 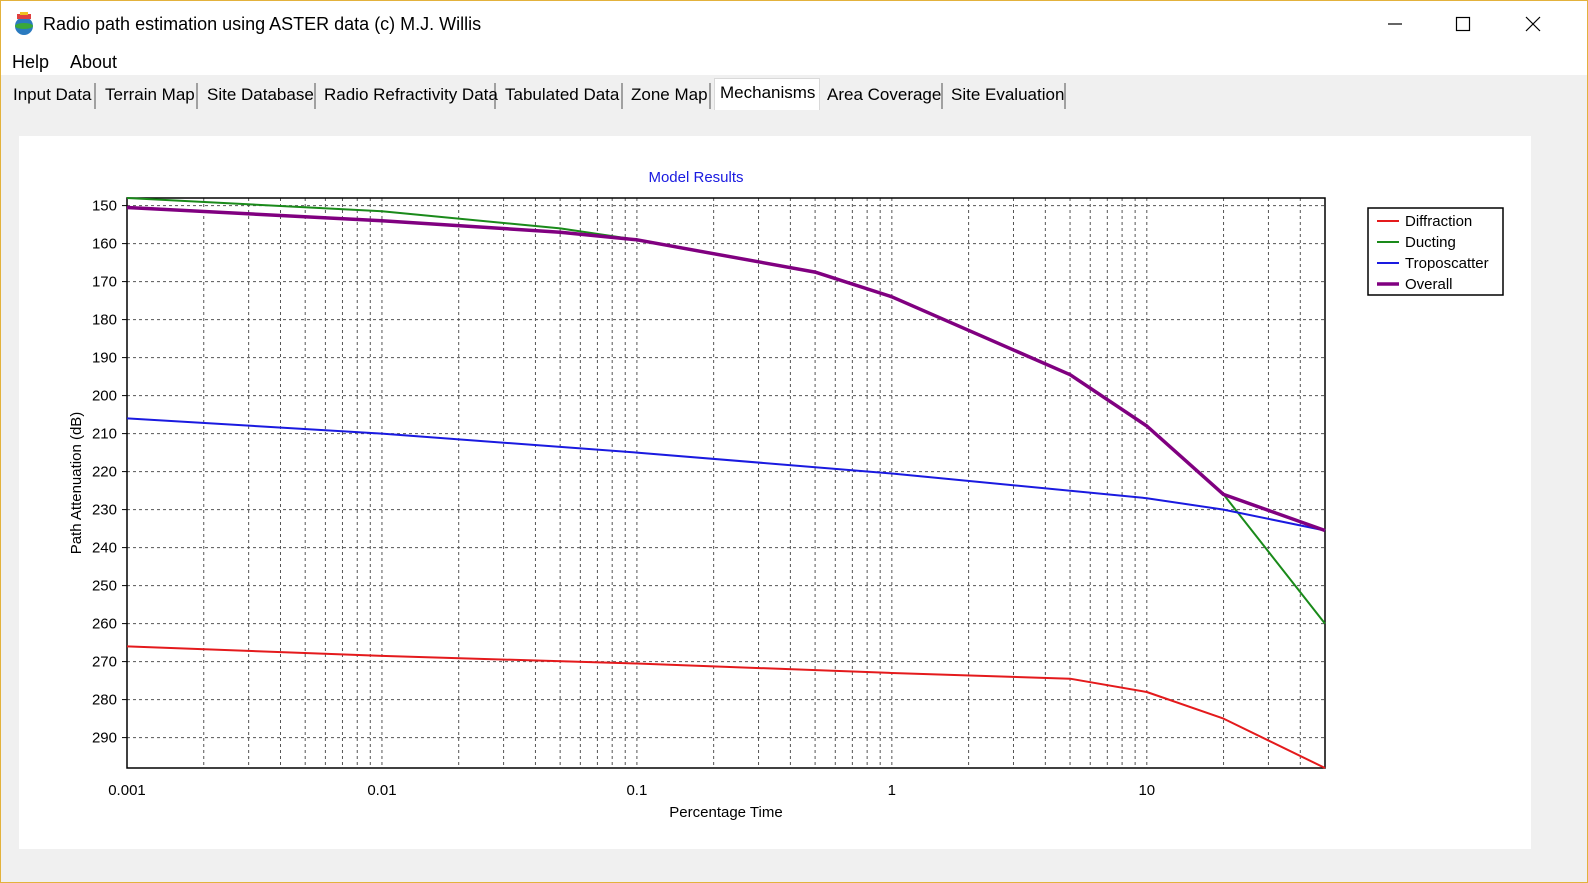 I want to click on x-tick-label: 0.1, so click(x=636, y=790).